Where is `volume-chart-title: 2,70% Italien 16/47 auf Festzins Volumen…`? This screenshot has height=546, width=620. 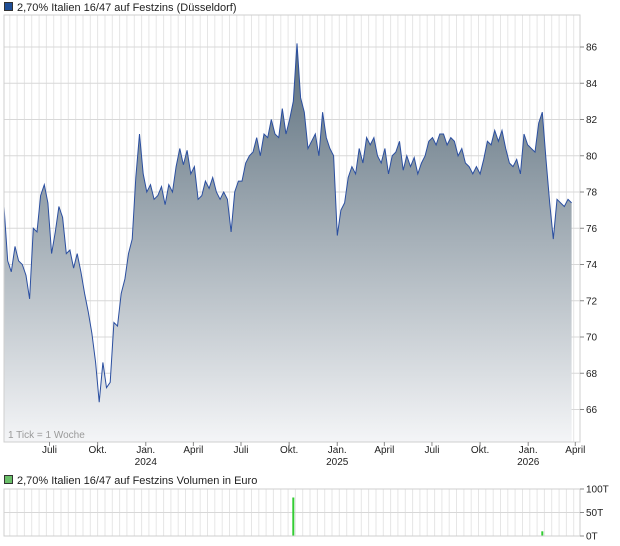
volume-chart-title: 2,70% Italien 16/47 auf Festzins Volumen… is located at coordinates (137, 481).